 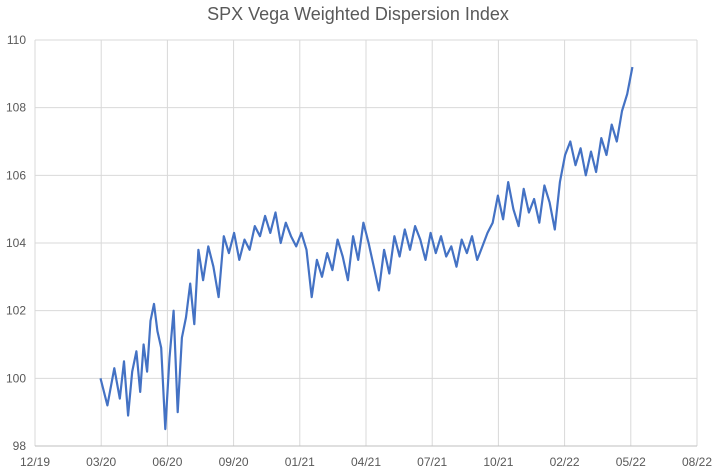 I want to click on x-tick-label: 02/22, so click(x=565, y=462).